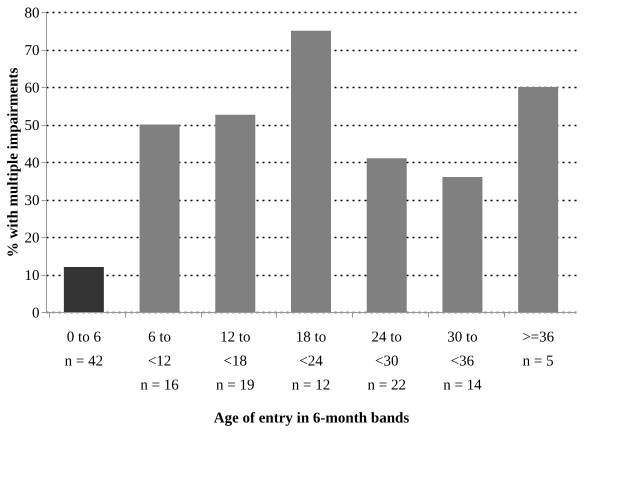 The width and height of the screenshot is (640, 479). I want to click on x-tick-label: 0 to 6 n = 42, so click(84, 350).